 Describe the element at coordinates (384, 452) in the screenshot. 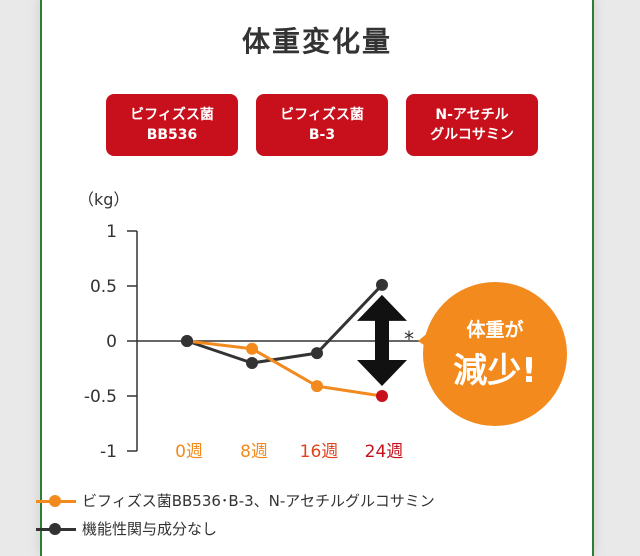

I see `x-tick-label: 24週` at that location.